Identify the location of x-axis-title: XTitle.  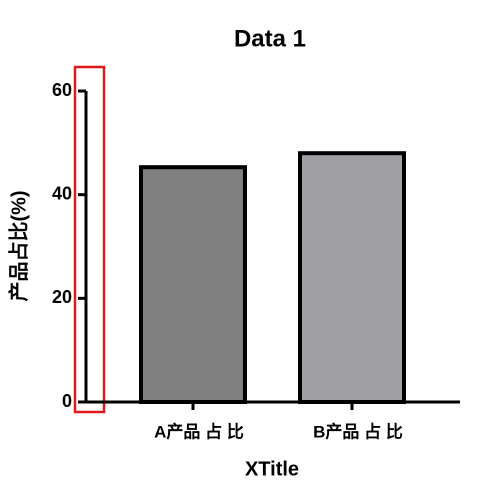
(272, 469).